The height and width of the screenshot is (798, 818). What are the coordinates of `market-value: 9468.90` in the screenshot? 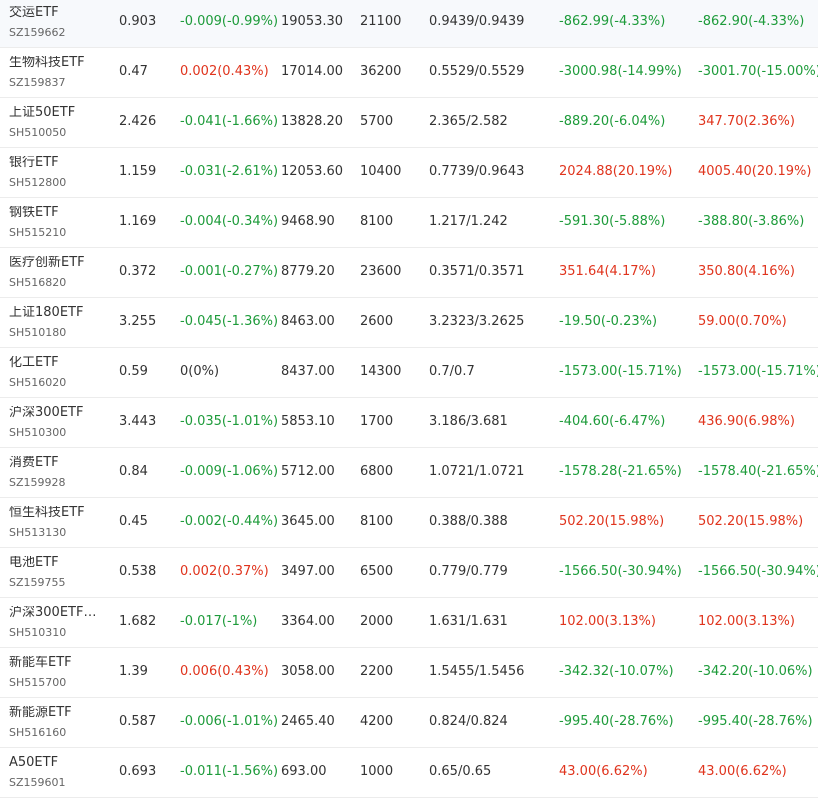 It's located at (308, 221).